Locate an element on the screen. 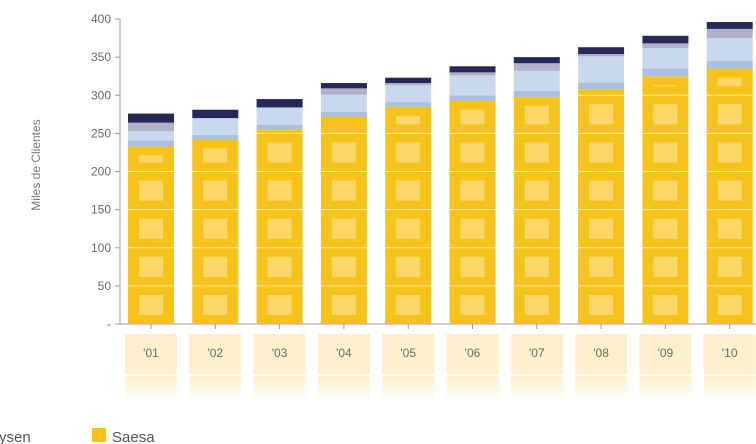  y-tick-label: 150 is located at coordinates (101, 210).